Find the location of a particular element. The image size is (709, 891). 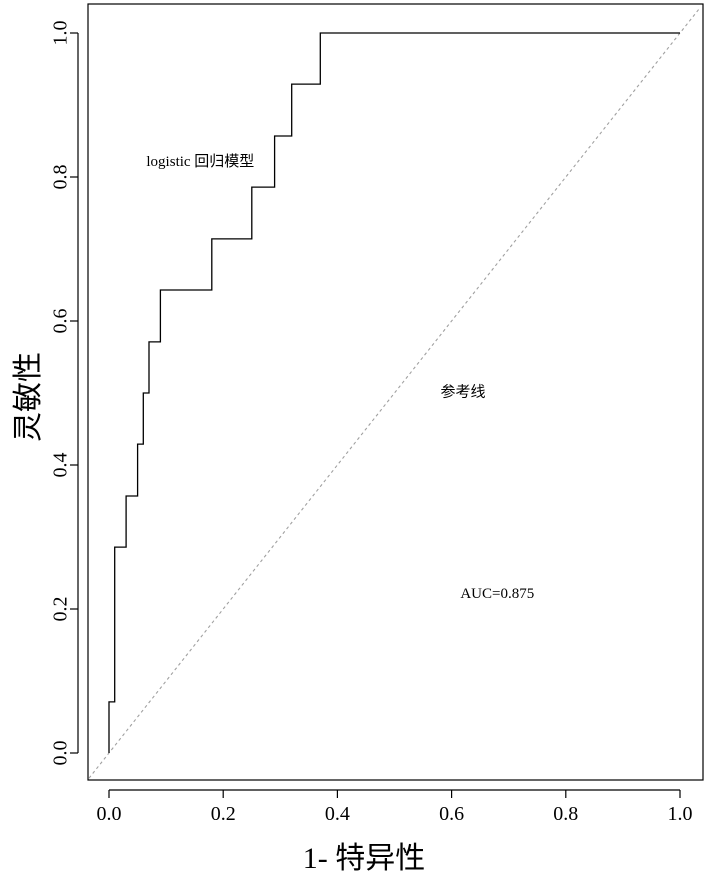

y-tick-label: 0.6 is located at coordinates (61, 321).